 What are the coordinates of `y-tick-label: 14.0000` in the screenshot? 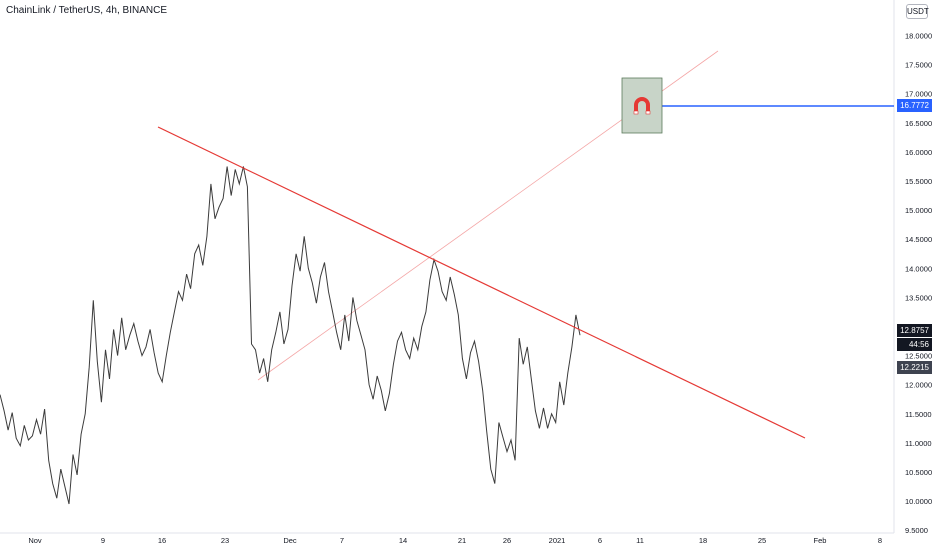 It's located at (918, 268).